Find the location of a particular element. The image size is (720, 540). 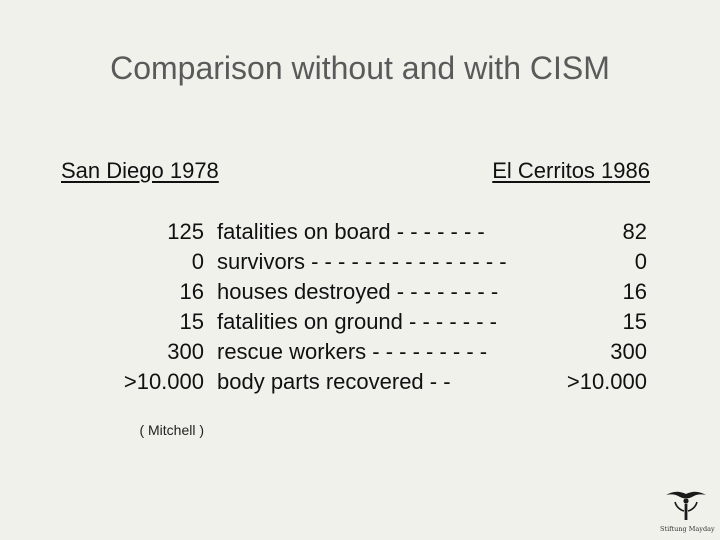

left-value: 300 is located at coordinates (185, 351).